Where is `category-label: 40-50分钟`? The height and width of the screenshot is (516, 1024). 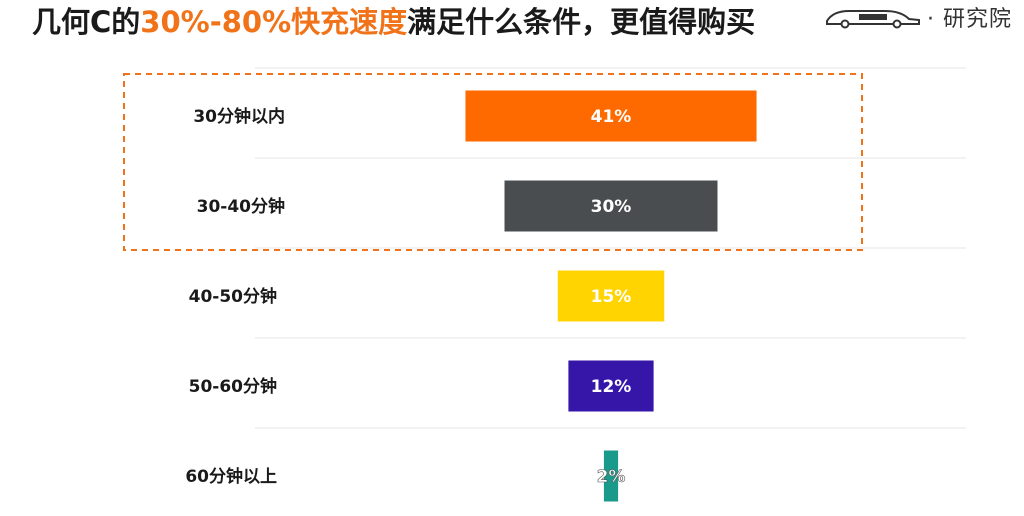
category-label: 40-50分钟 is located at coordinates (233, 296).